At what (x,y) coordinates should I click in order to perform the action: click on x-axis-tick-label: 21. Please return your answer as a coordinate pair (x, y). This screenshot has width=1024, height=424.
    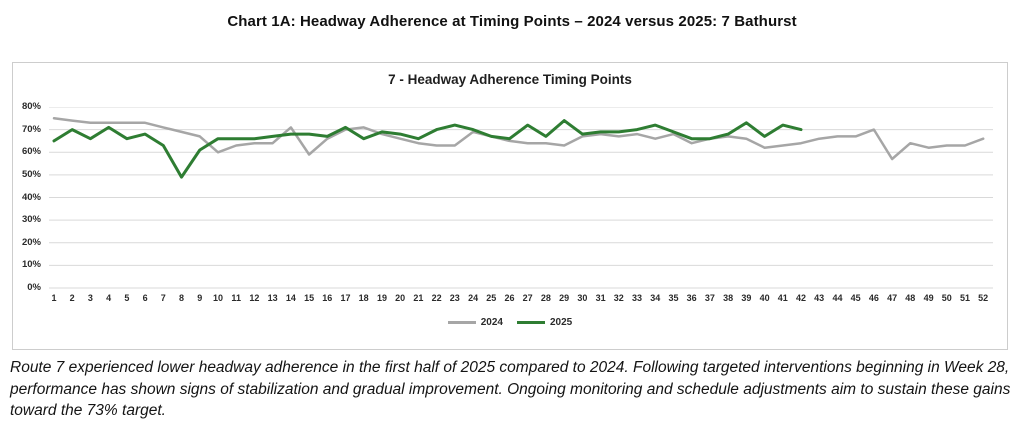
    Looking at the image, I should click on (418, 298).